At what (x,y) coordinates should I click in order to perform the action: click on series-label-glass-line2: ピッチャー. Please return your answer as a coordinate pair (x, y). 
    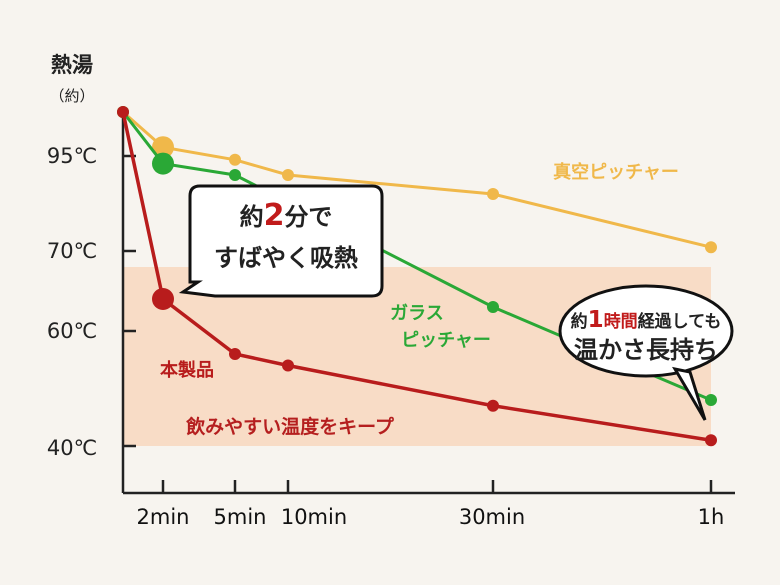
    Looking at the image, I should click on (446, 340).